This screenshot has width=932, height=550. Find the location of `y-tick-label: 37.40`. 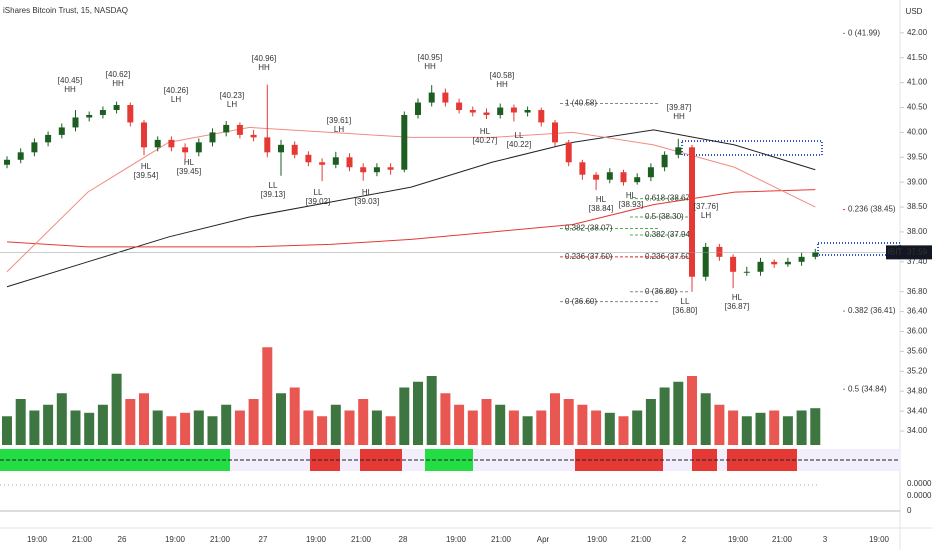

y-tick-label: 37.40 is located at coordinates (917, 261).